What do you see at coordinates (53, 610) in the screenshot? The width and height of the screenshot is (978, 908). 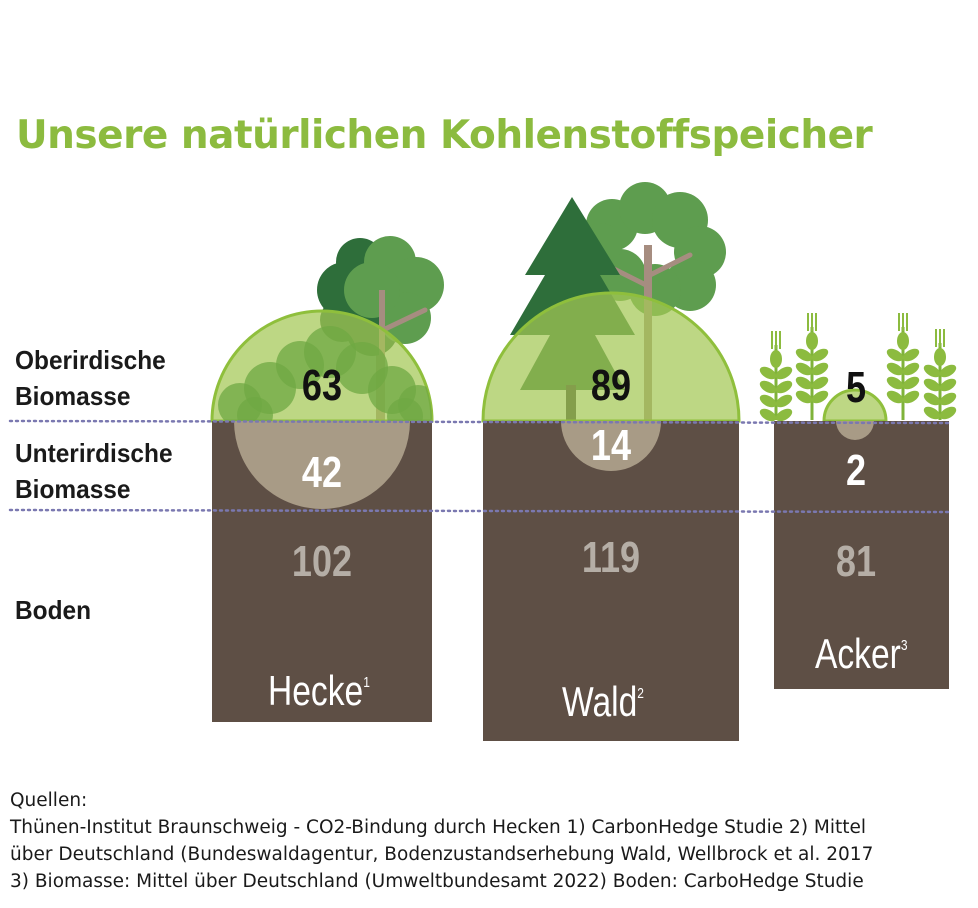 I see `row-label-soil: Boden` at bounding box center [53, 610].